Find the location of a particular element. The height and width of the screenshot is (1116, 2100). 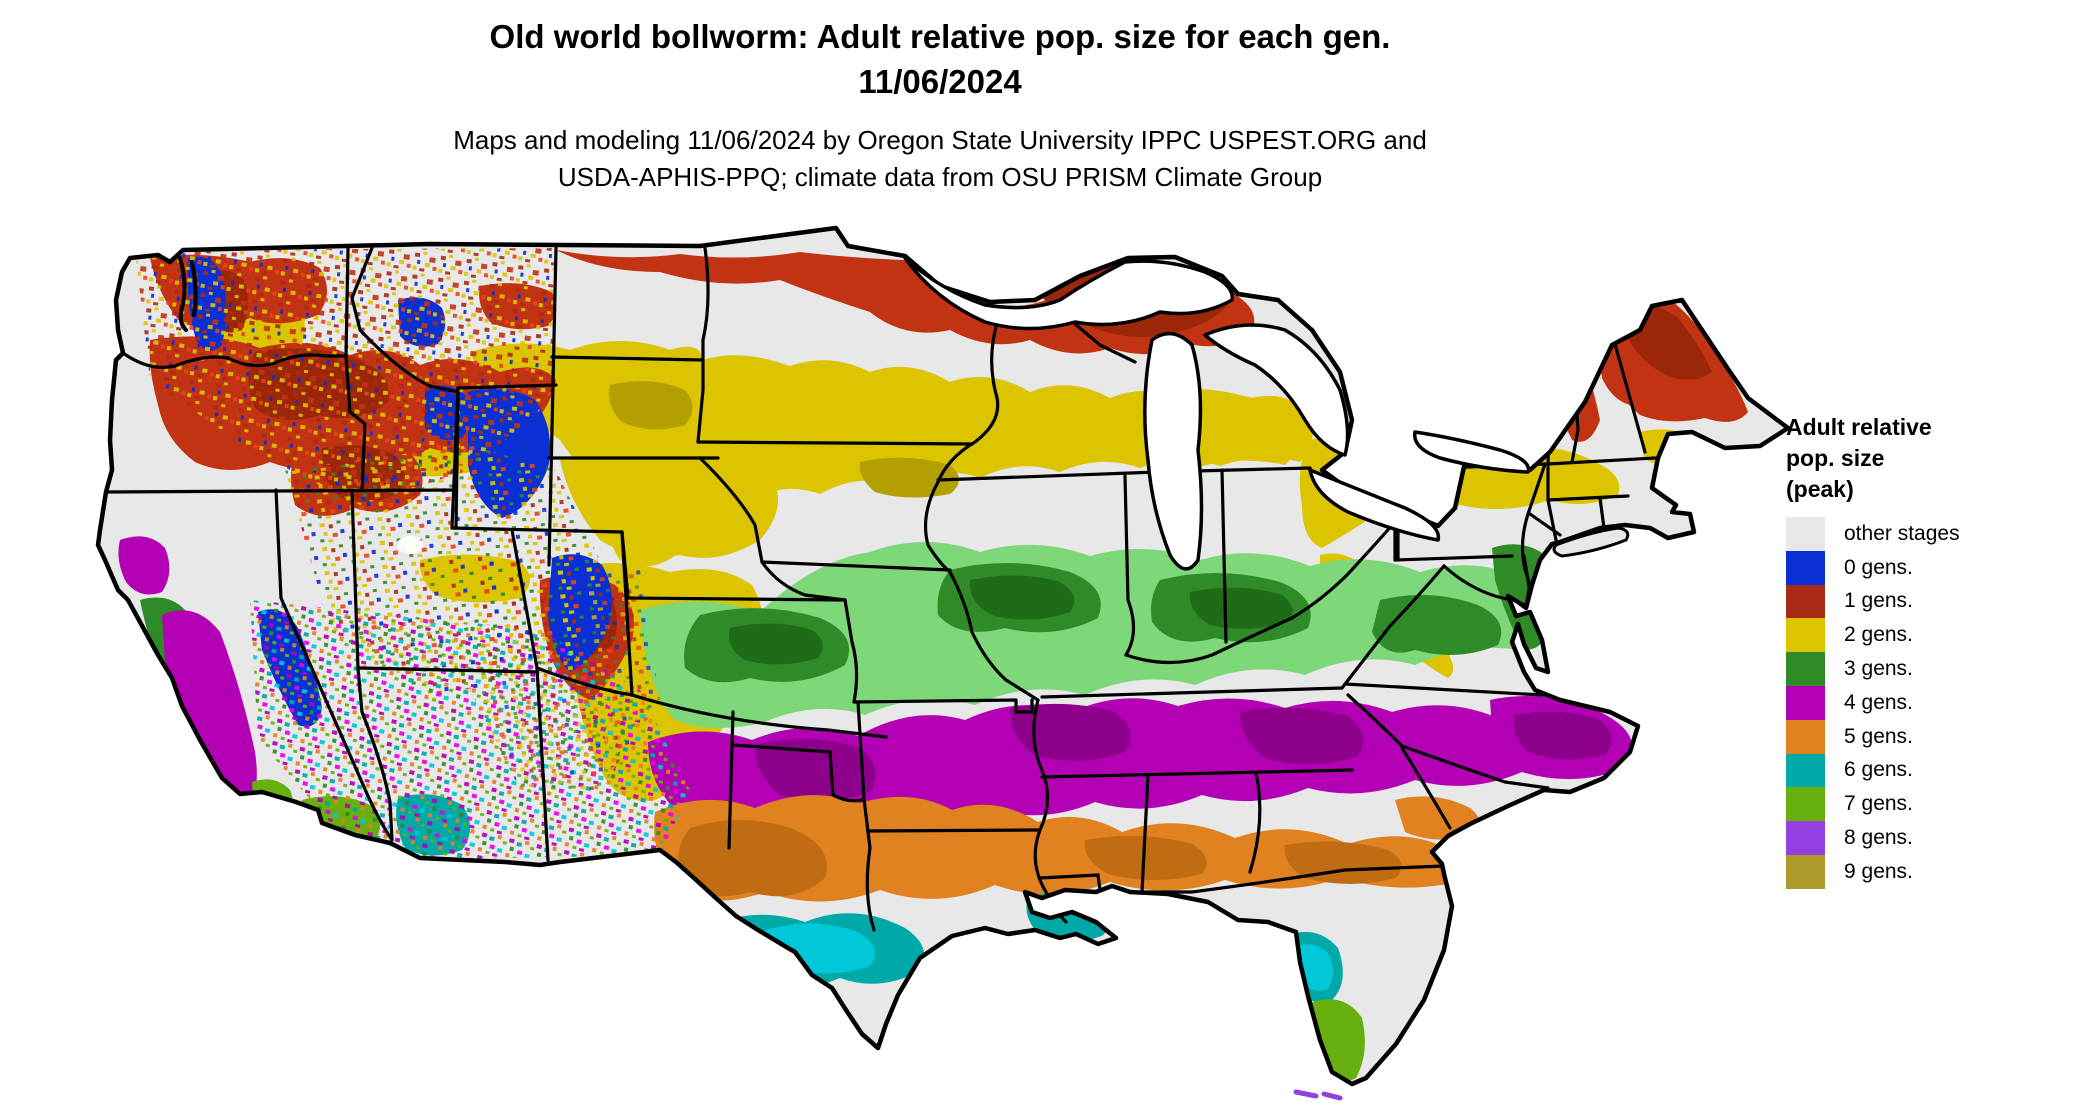

legend-swatch-1-gens is located at coordinates (1805, 601).